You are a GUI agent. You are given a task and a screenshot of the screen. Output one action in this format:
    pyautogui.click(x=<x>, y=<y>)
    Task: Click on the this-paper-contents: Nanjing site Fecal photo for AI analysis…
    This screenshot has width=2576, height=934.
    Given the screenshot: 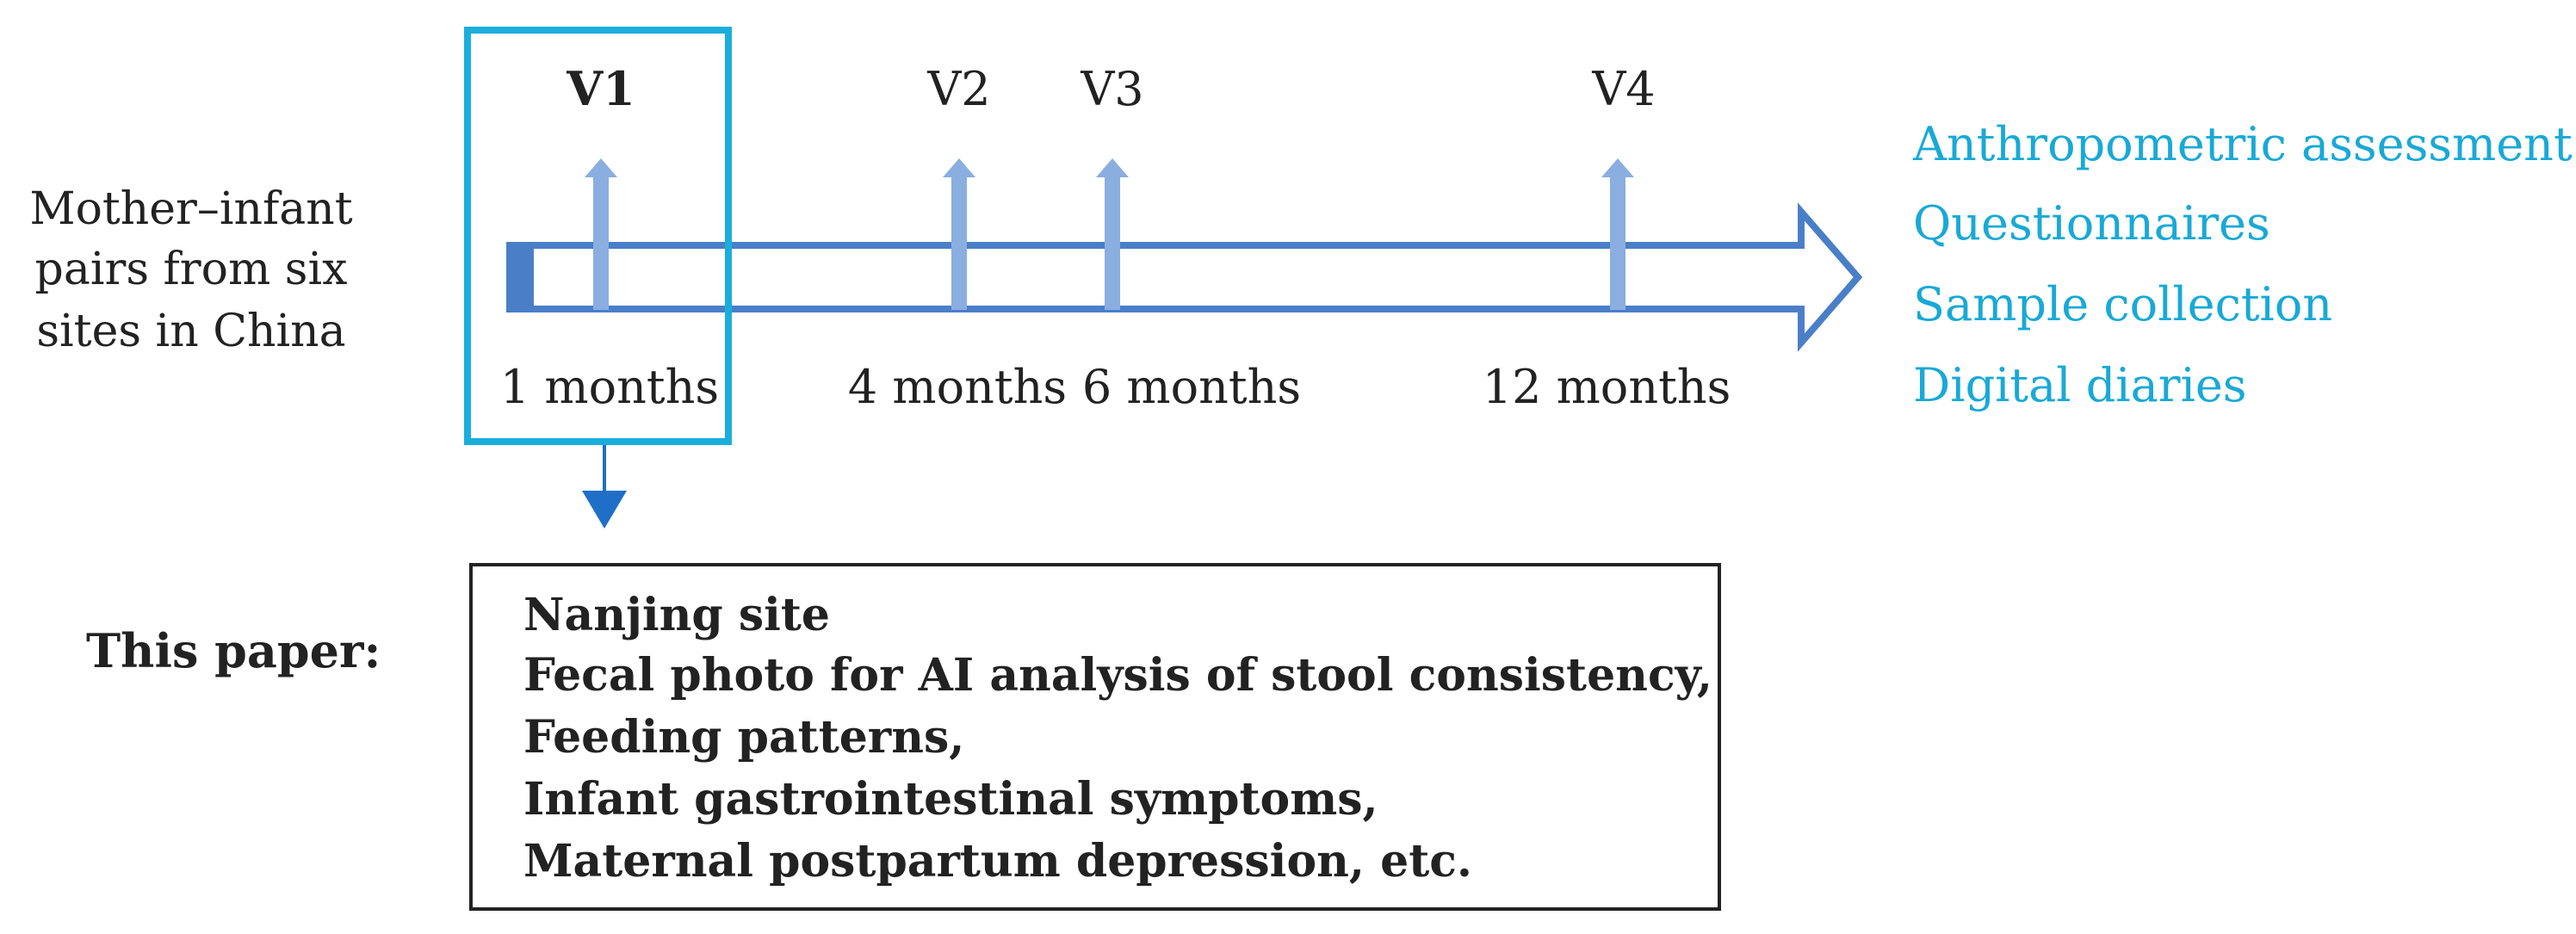 What is the action you would take?
    pyautogui.click(x=1117, y=739)
    